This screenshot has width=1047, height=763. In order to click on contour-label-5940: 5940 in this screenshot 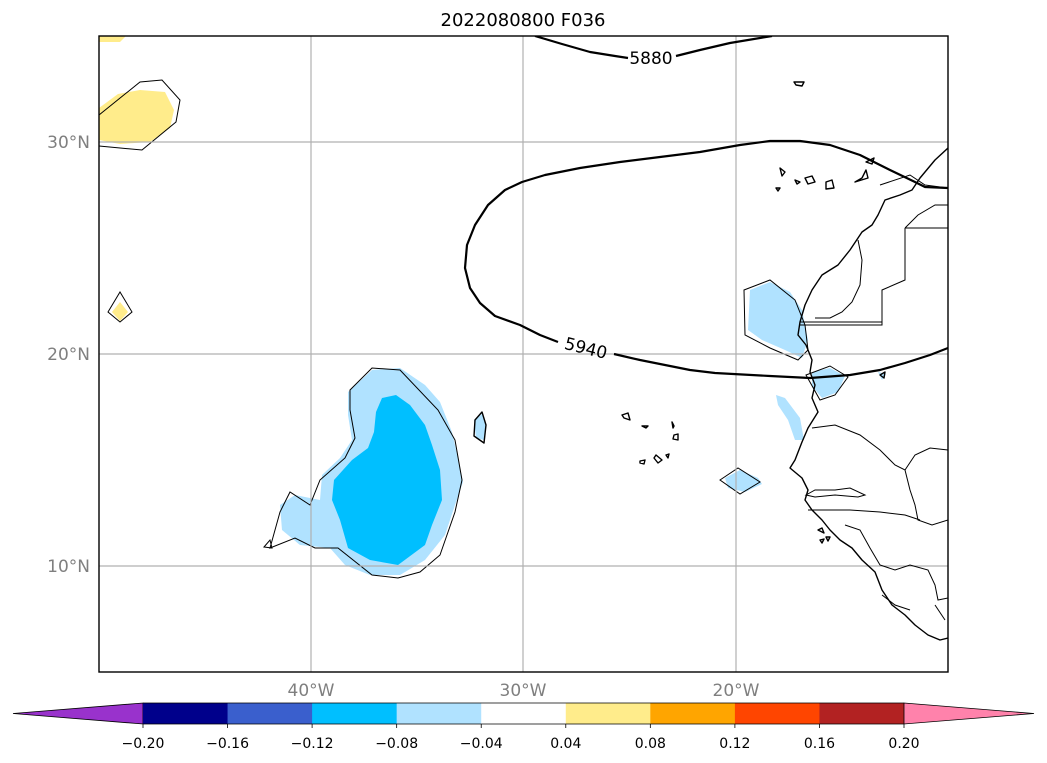, I will do `click(585, 349)`.